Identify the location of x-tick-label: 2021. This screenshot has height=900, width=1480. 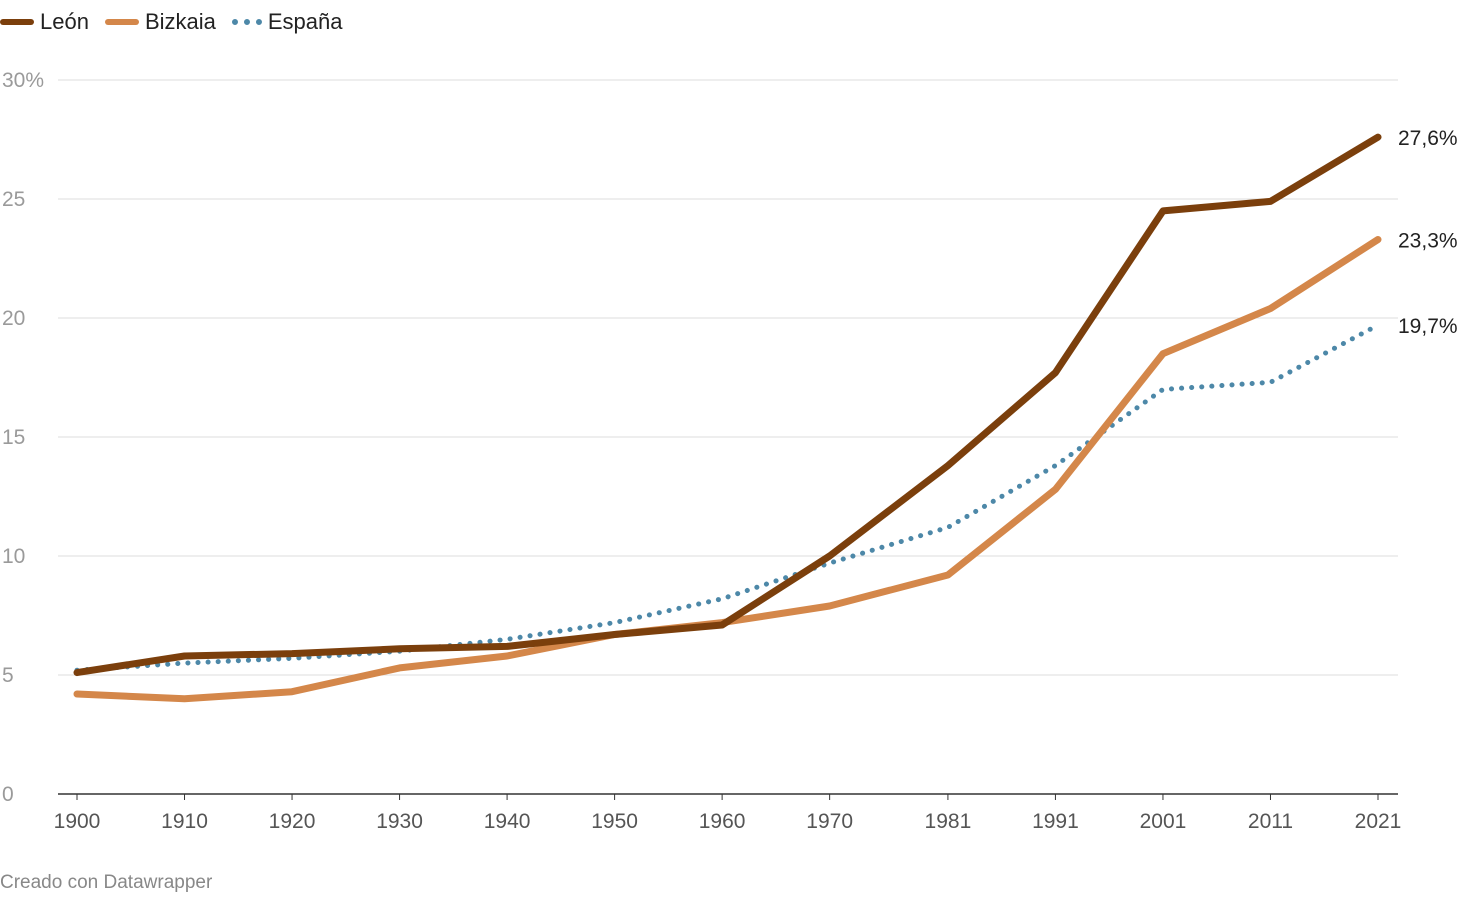
(1378, 821).